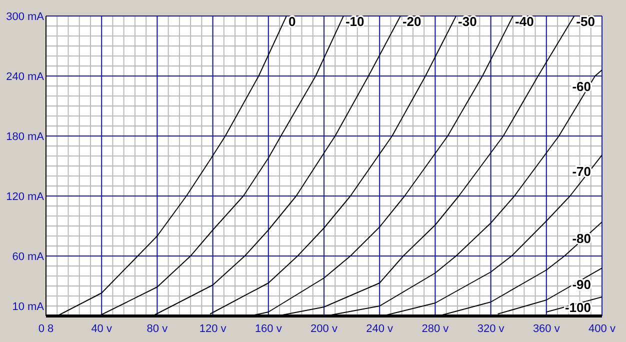 Image resolution: width=626 pixels, height=342 pixels. I want to click on series-label: -40, so click(524, 21).